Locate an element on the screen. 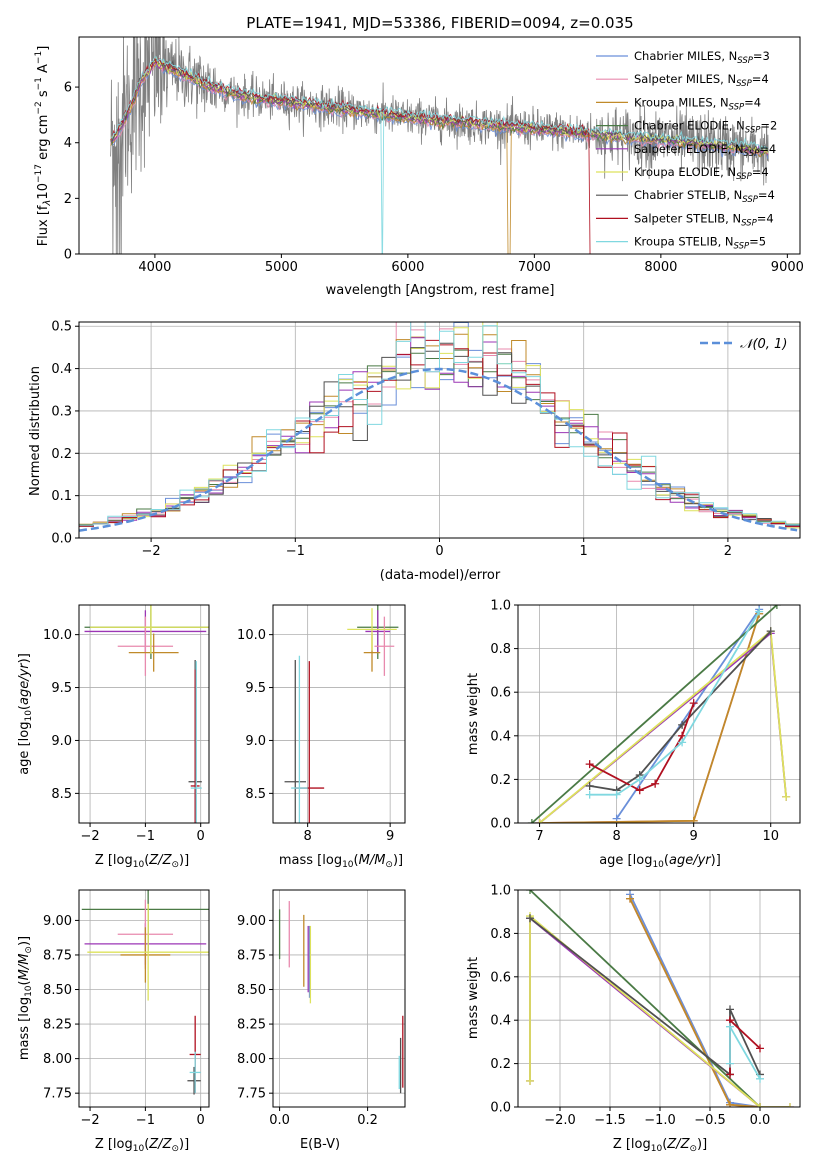 Image resolution: width=819 pixels, height=1170 pixels. mass_vs_EBV-ytick-label: 8.75 is located at coordinates (251, 955).